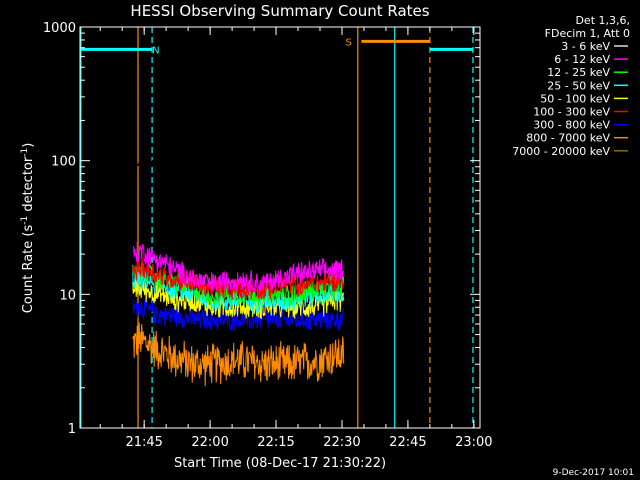 Image resolution: width=640 pixels, height=480 pixels. I want to click on legend-entry-label: 100 - 300 keV, so click(571, 112).